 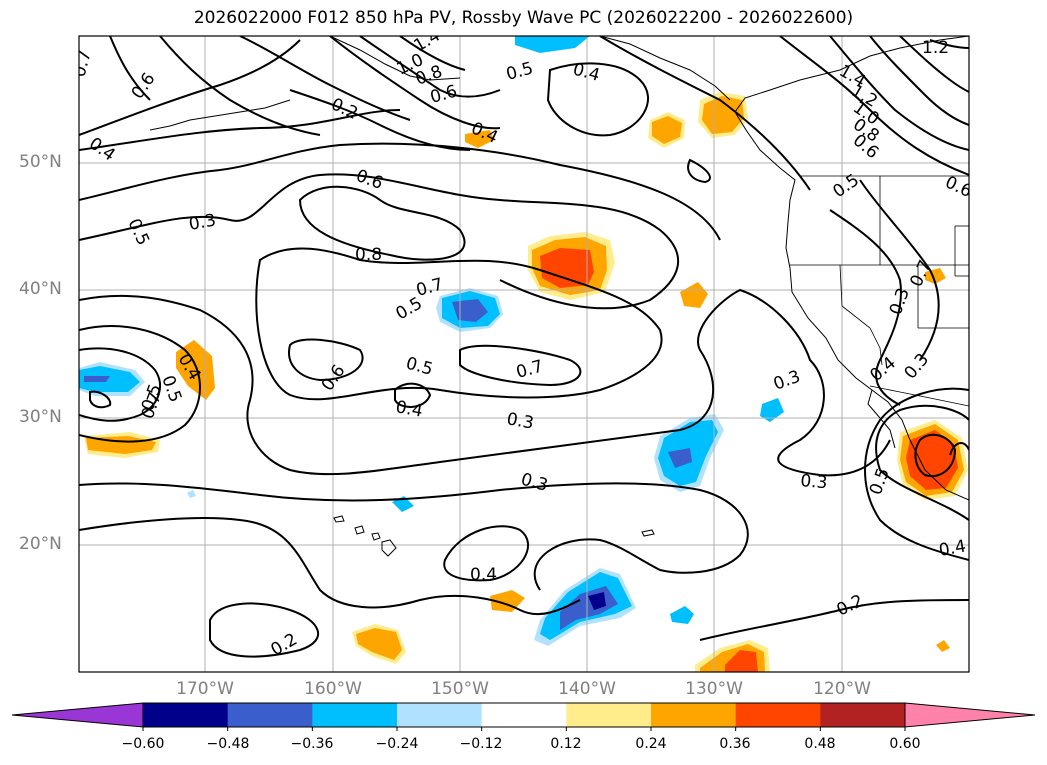 What do you see at coordinates (481, 744) in the screenshot?
I see `colorbar-tick-label: −0.12` at bounding box center [481, 744].